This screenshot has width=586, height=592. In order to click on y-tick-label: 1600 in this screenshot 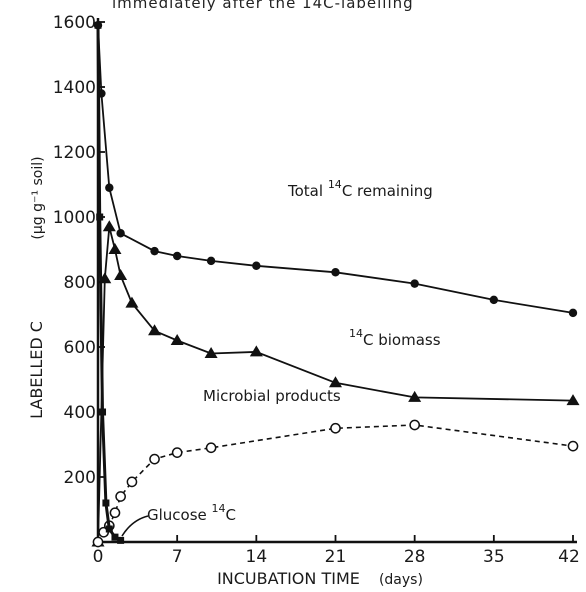, I will do `click(74, 23)`.